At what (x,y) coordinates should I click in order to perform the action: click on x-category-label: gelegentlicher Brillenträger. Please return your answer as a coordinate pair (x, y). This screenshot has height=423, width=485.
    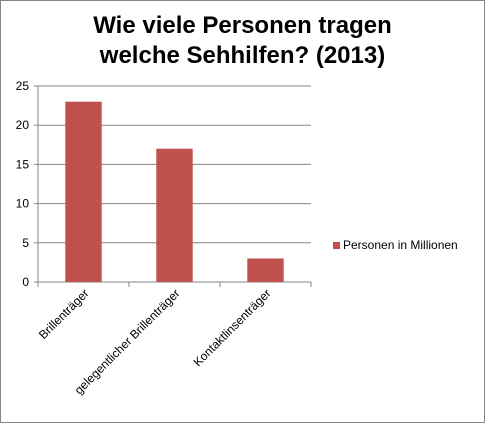
    Looking at the image, I should click on (127, 341).